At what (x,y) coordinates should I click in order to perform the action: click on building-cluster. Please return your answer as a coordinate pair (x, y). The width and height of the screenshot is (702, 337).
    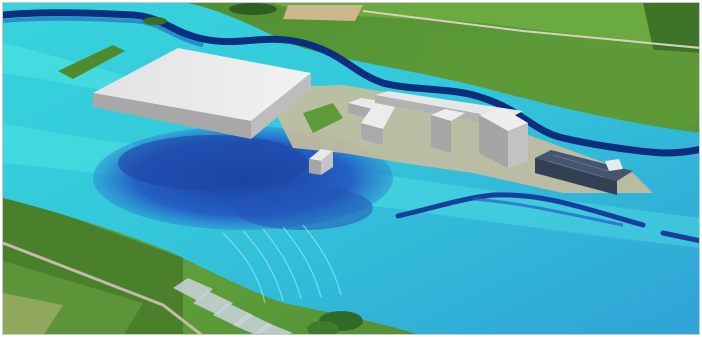
    Looking at the image, I should click on (438, 129).